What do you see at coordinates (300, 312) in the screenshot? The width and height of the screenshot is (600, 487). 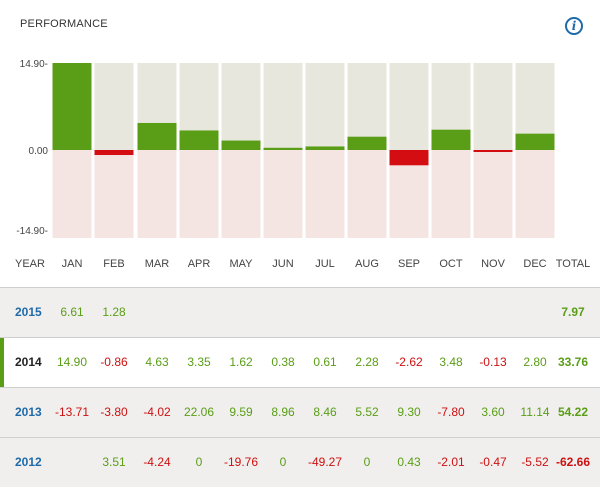 I see `table-row: 2015 6.61 1.28 7.97` at bounding box center [300, 312].